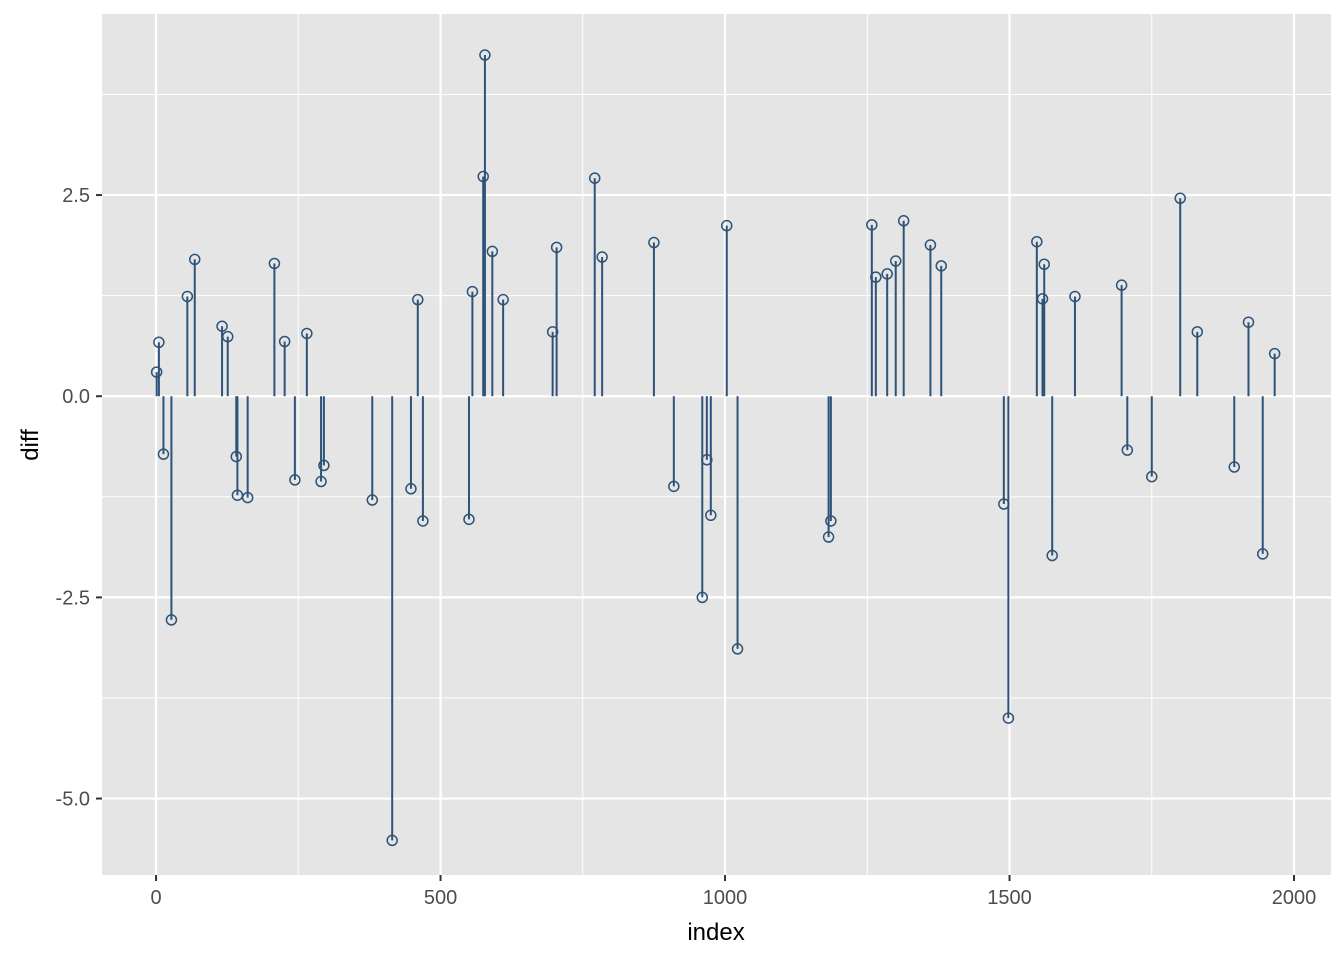 The image size is (1344, 960). What do you see at coordinates (76, 397) in the screenshot?
I see `y-tick-label: 0.0` at bounding box center [76, 397].